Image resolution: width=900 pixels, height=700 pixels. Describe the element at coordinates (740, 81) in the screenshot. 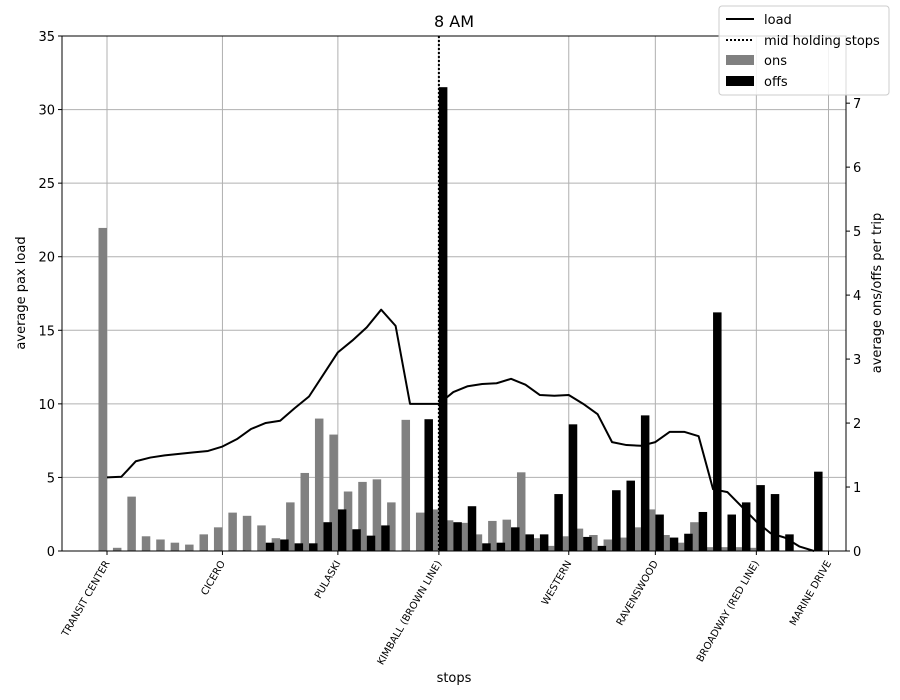

I see `legend-offs-swatch` at that location.